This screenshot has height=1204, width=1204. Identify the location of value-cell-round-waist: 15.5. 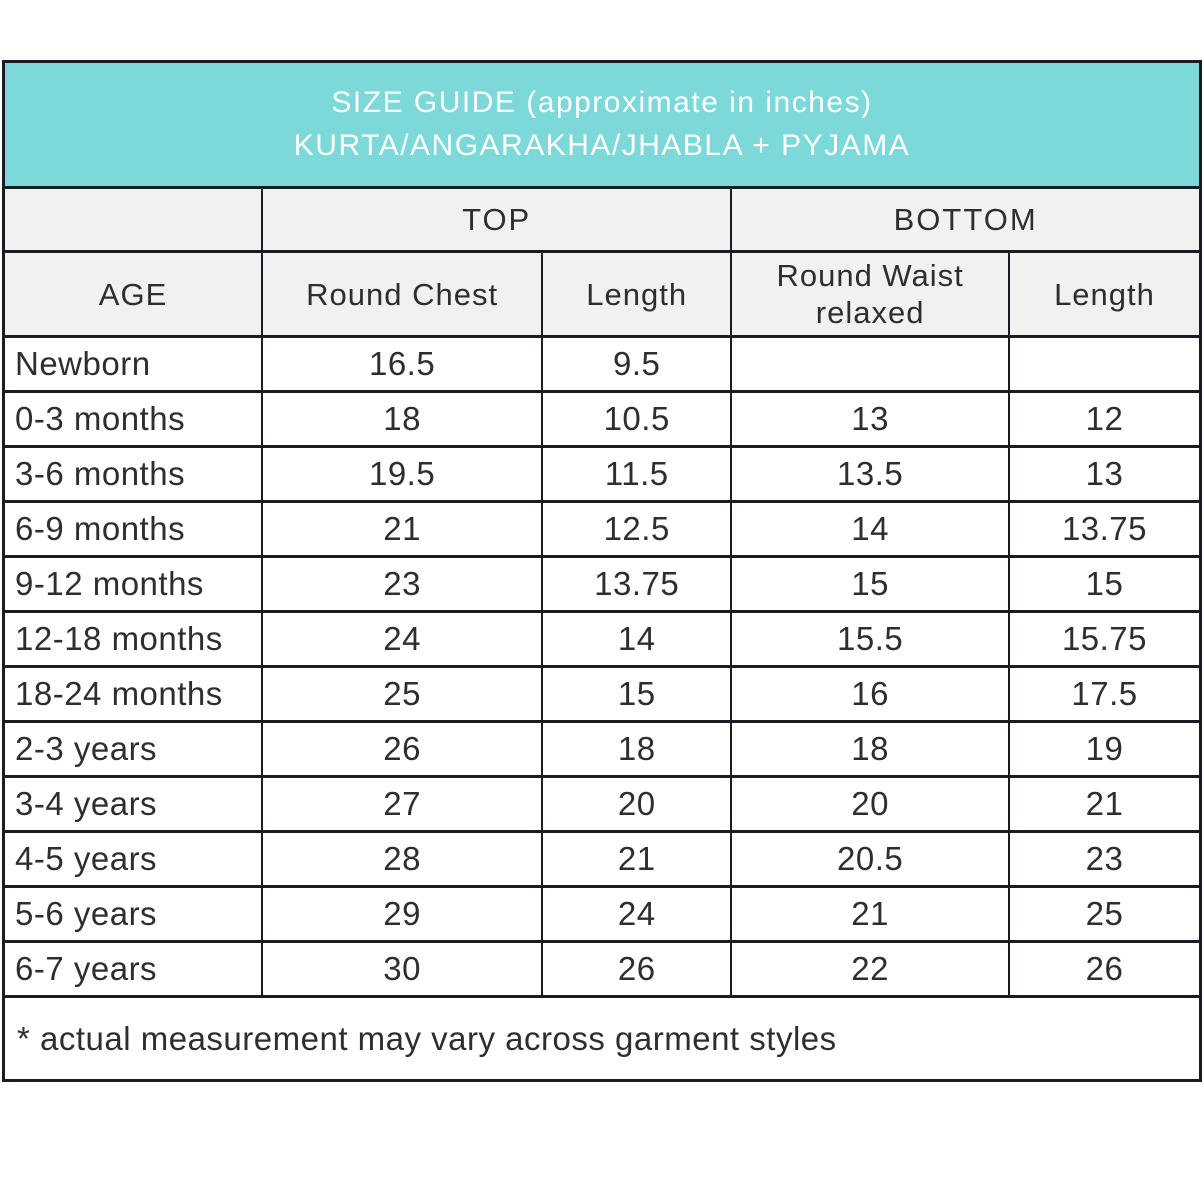
(870, 639).